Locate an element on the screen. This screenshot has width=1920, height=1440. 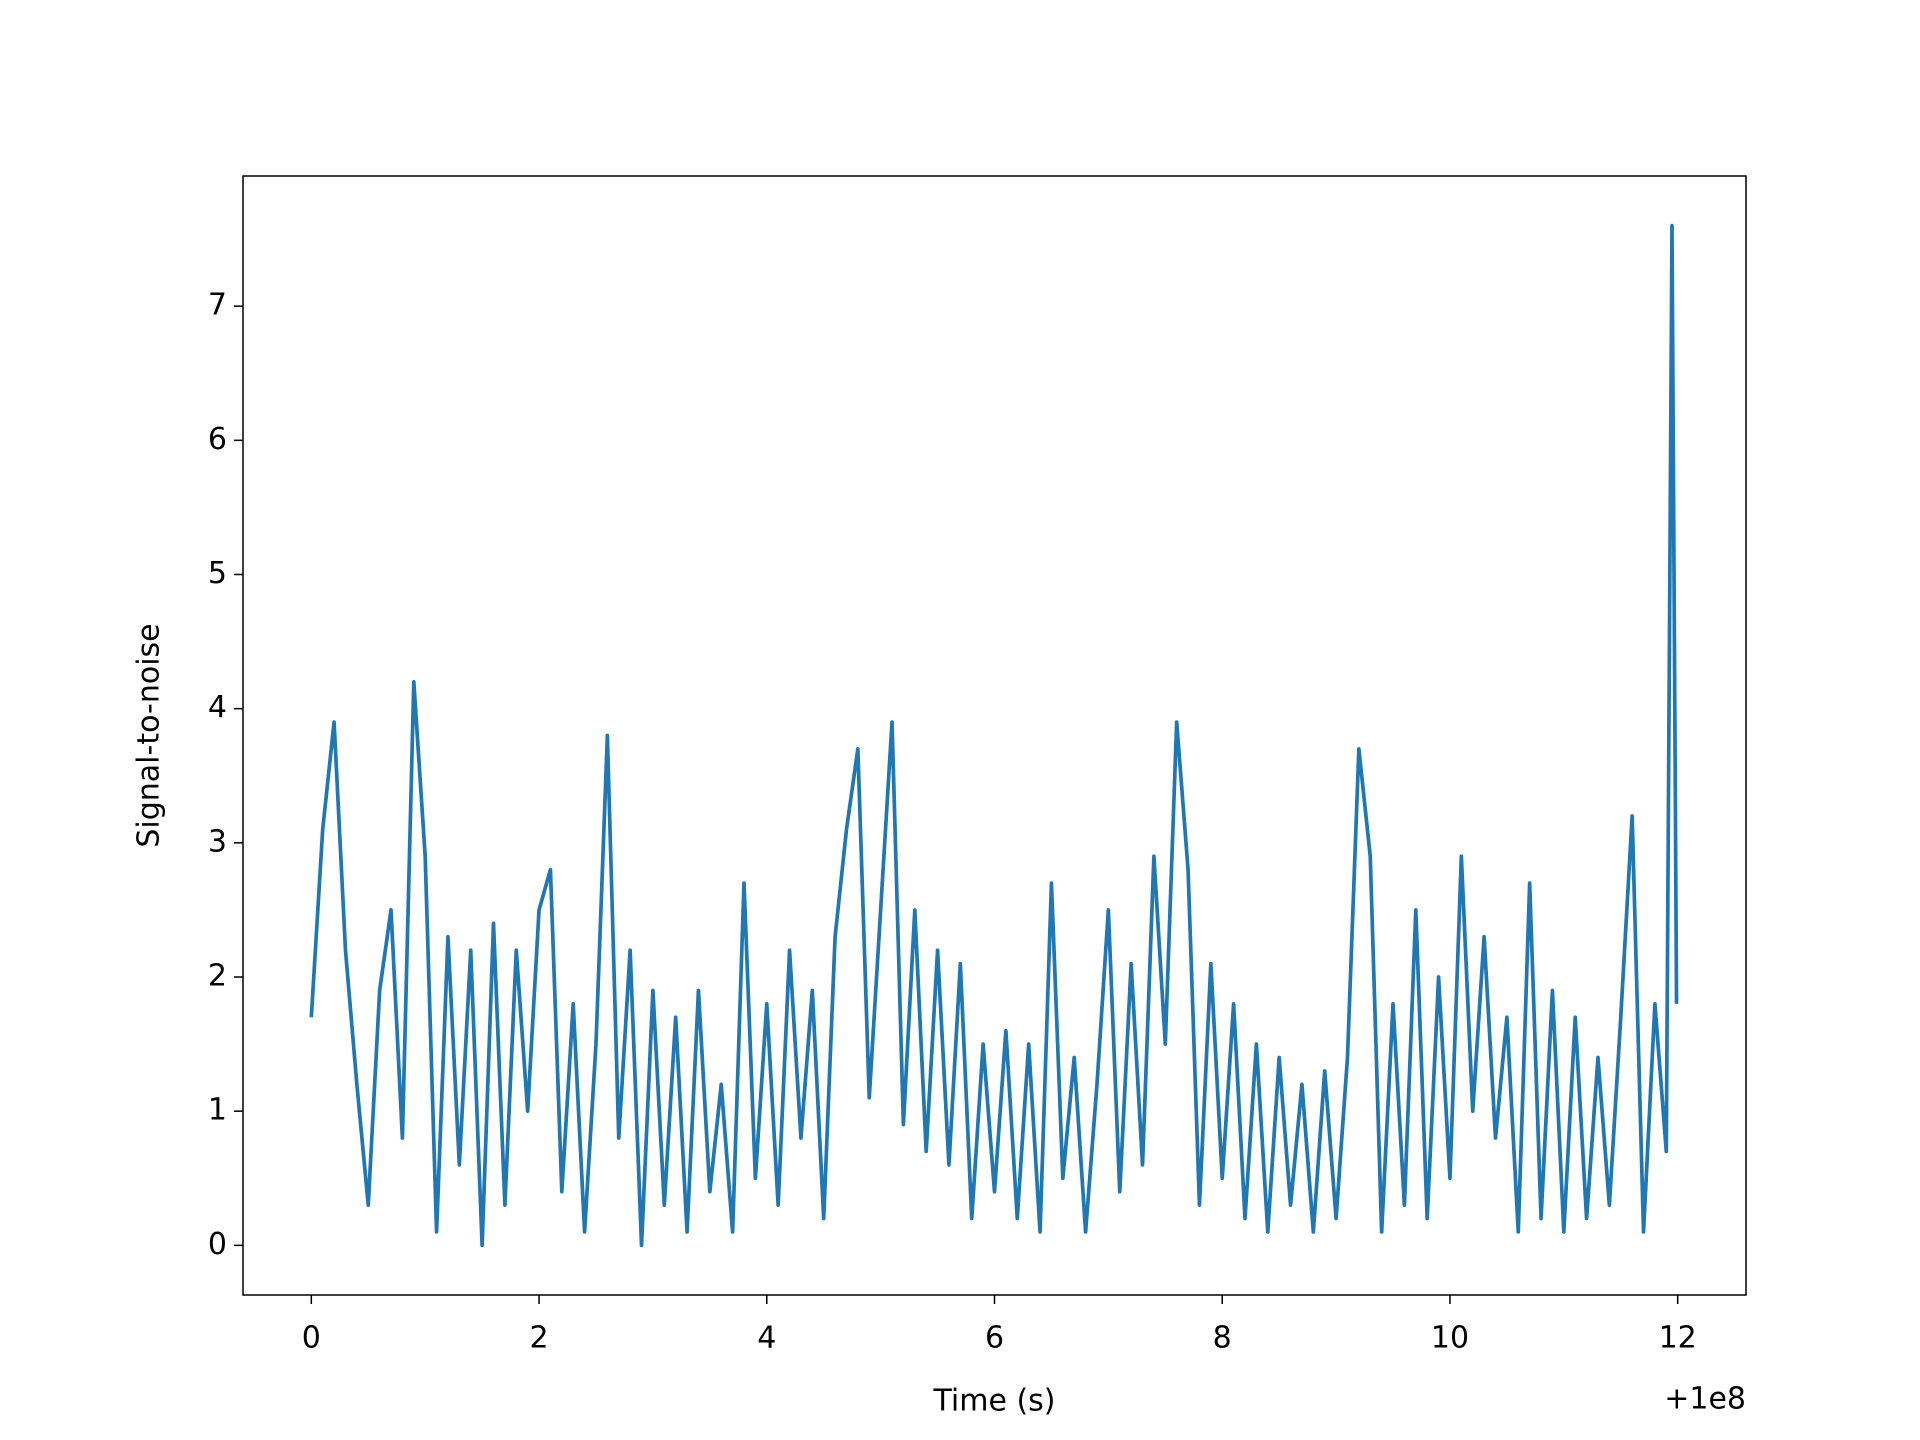
x-tick-label: 10 is located at coordinates (1450, 1338).